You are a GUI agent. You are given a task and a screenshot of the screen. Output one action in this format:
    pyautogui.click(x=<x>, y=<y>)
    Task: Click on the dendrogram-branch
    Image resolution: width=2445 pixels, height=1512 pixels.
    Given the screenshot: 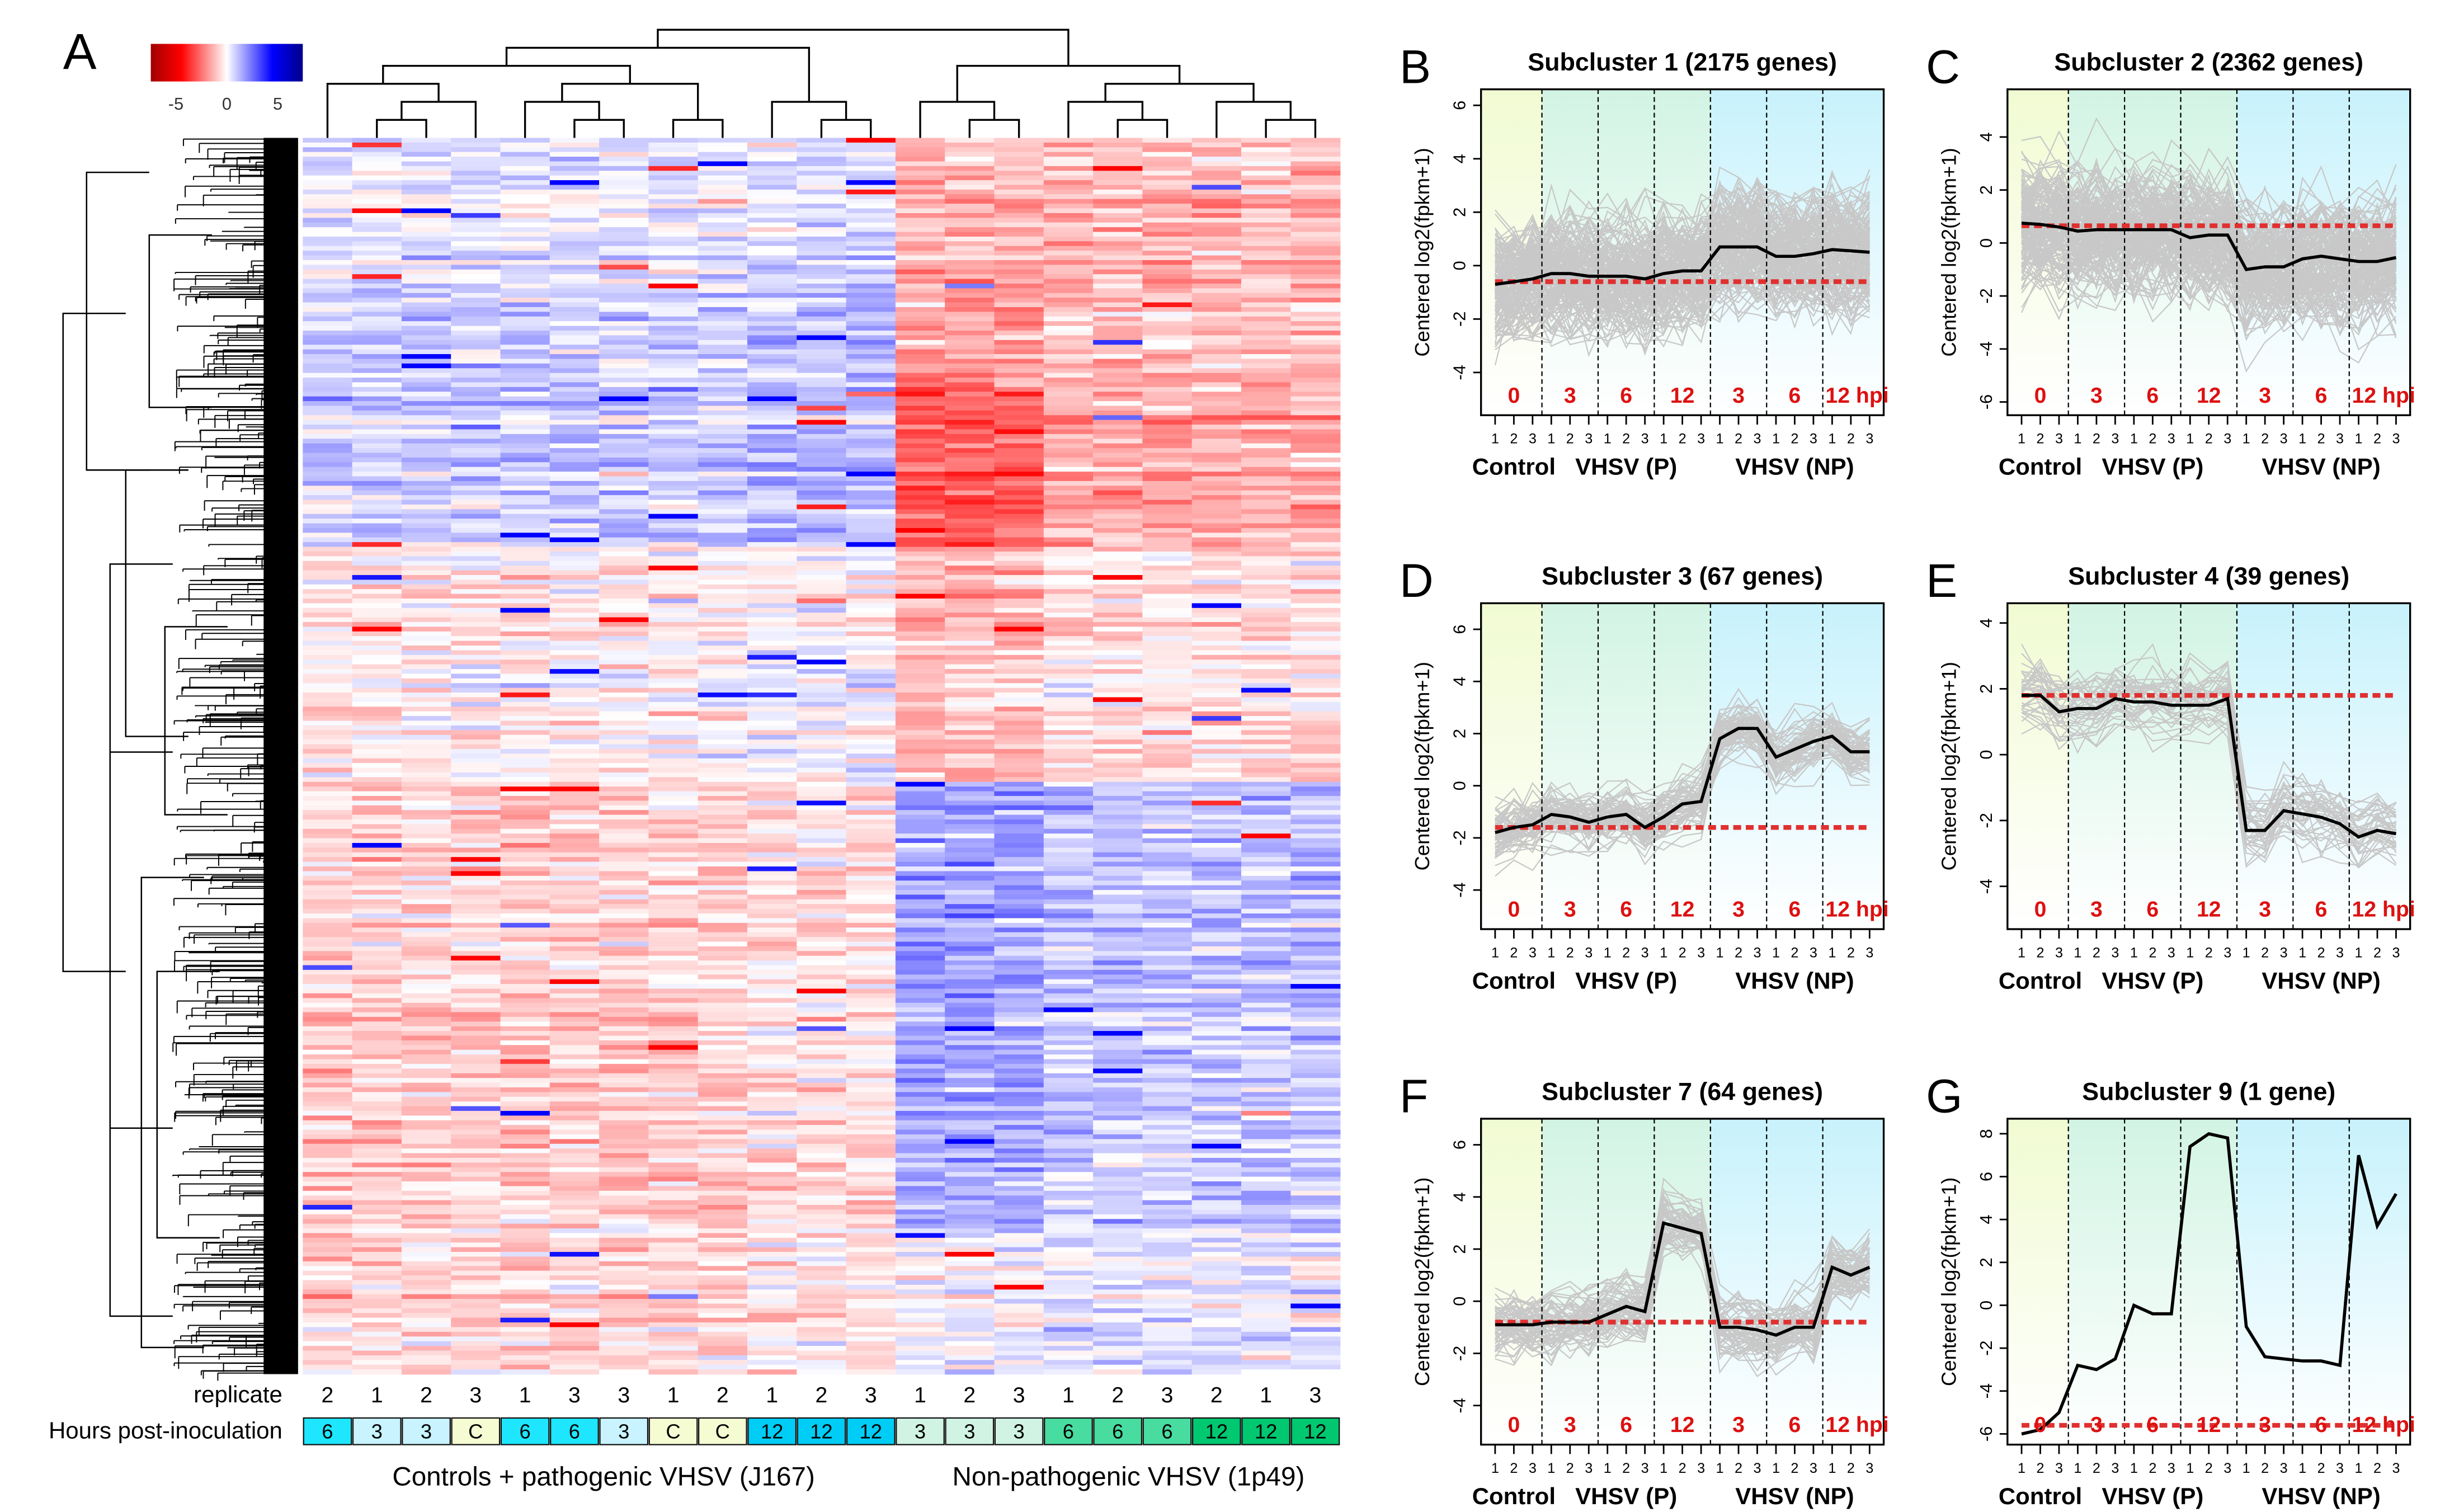 What is the action you would take?
    pyautogui.click(x=383, y=110)
    